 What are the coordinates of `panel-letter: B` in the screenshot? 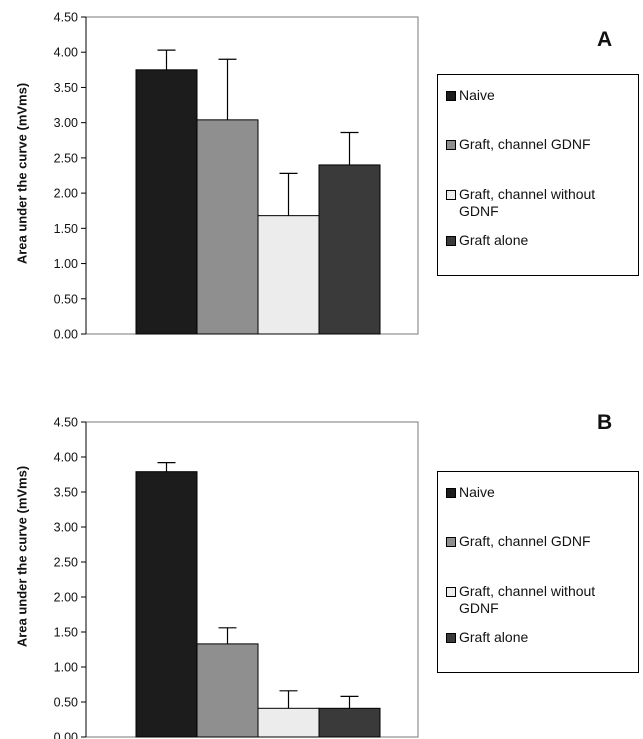 It's located at (605, 422).